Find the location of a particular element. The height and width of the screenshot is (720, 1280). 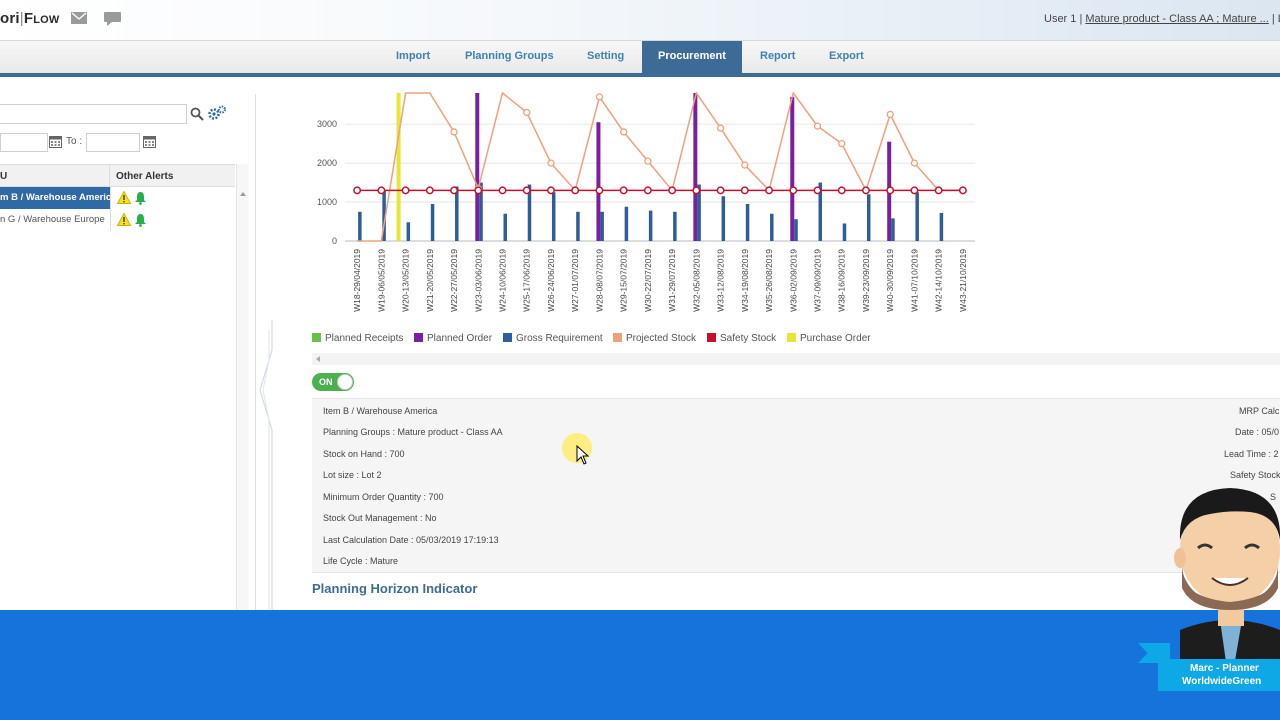

date-to-input is located at coordinates (113, 142).